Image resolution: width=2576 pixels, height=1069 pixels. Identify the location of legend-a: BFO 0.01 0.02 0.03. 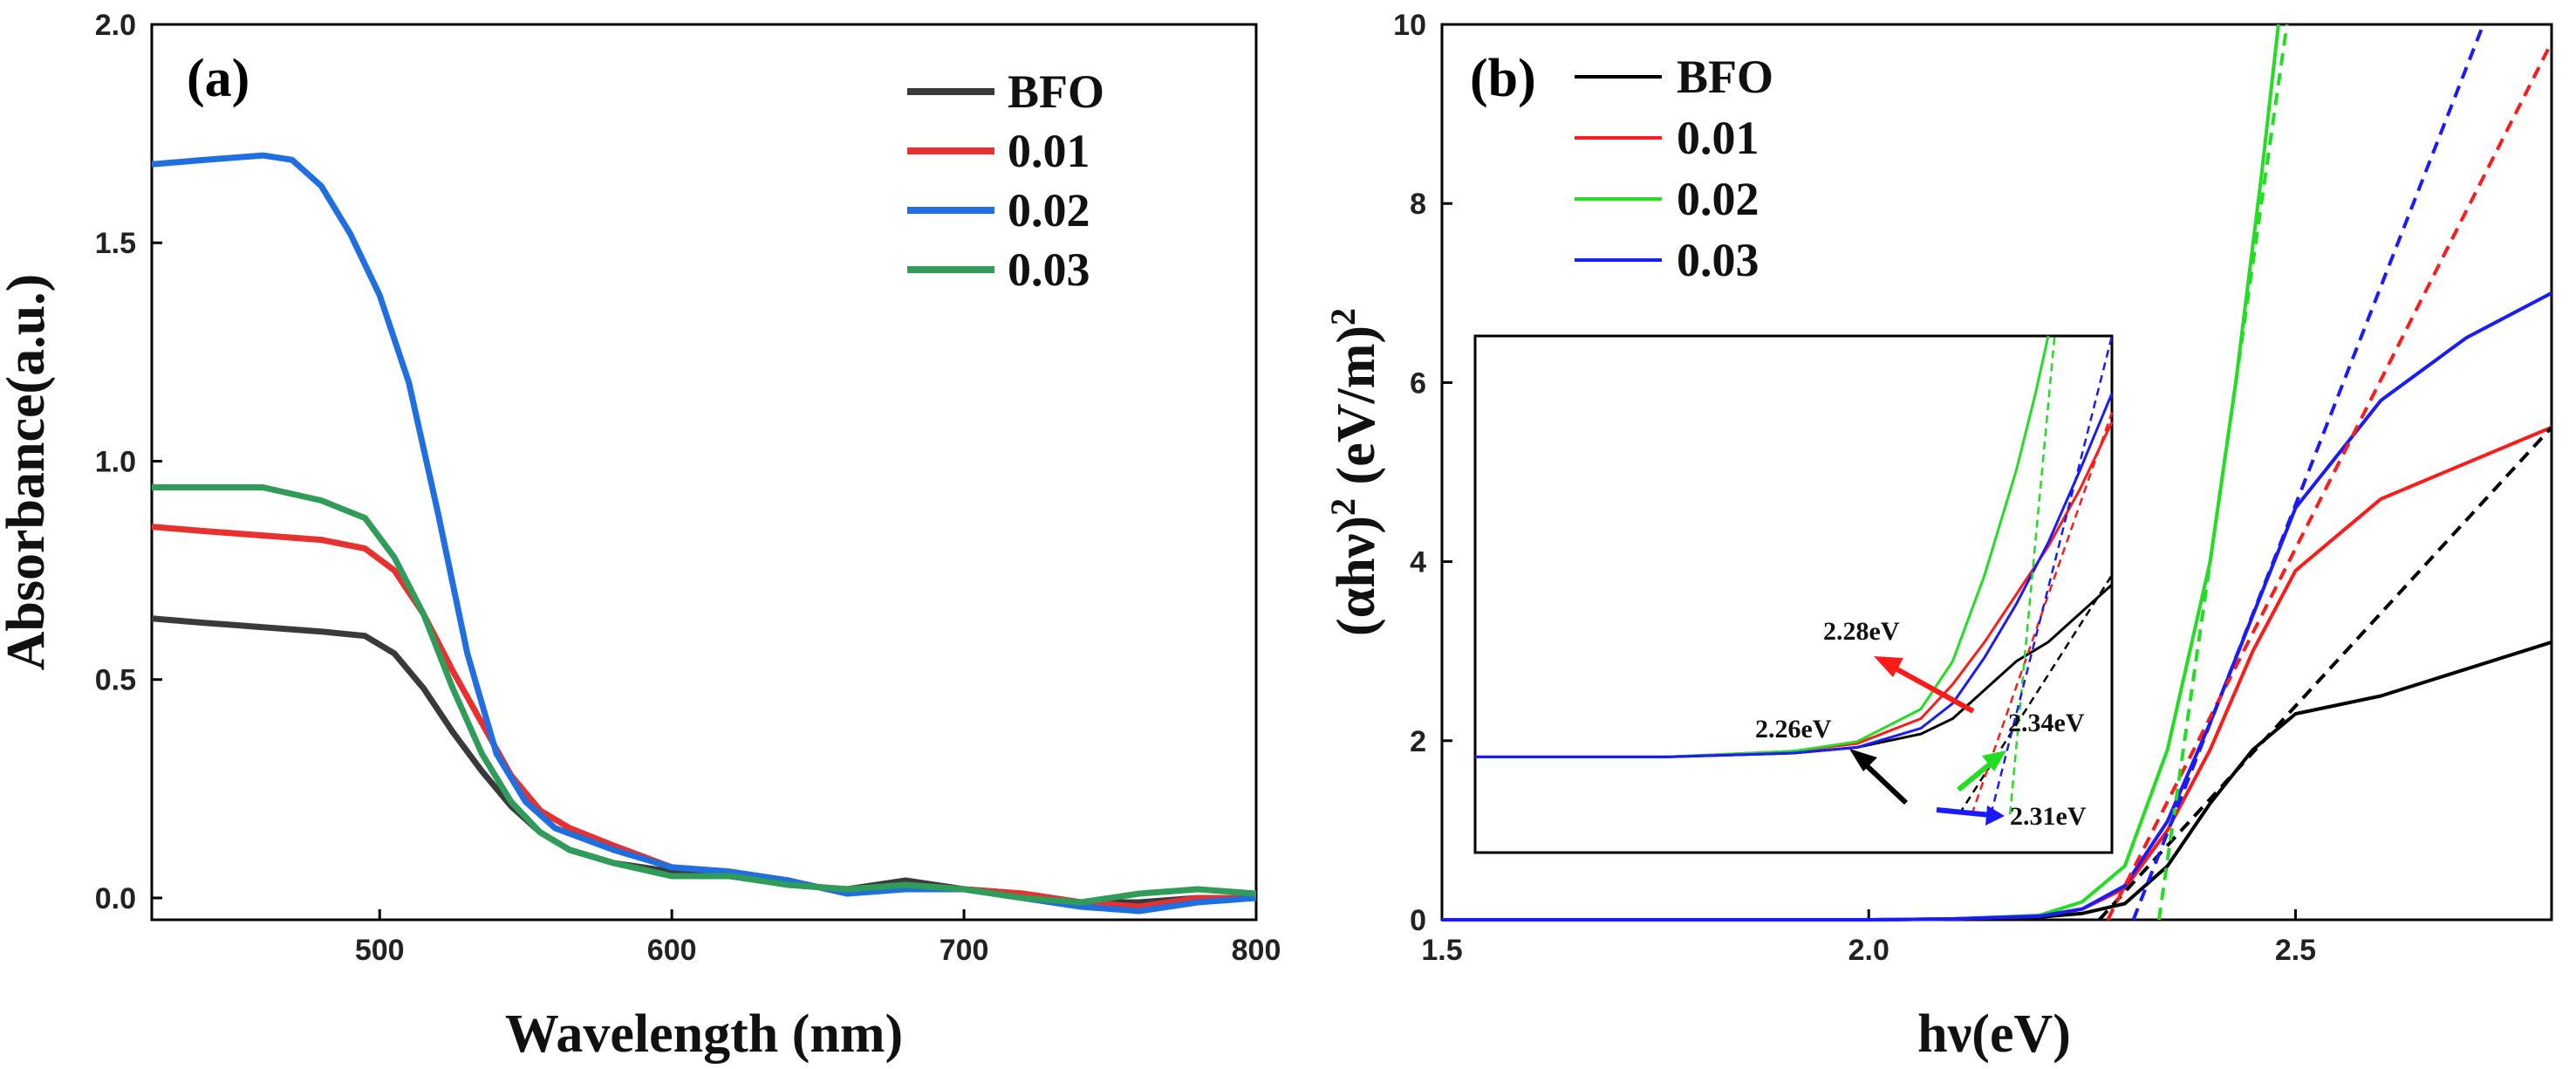
(1005, 180).